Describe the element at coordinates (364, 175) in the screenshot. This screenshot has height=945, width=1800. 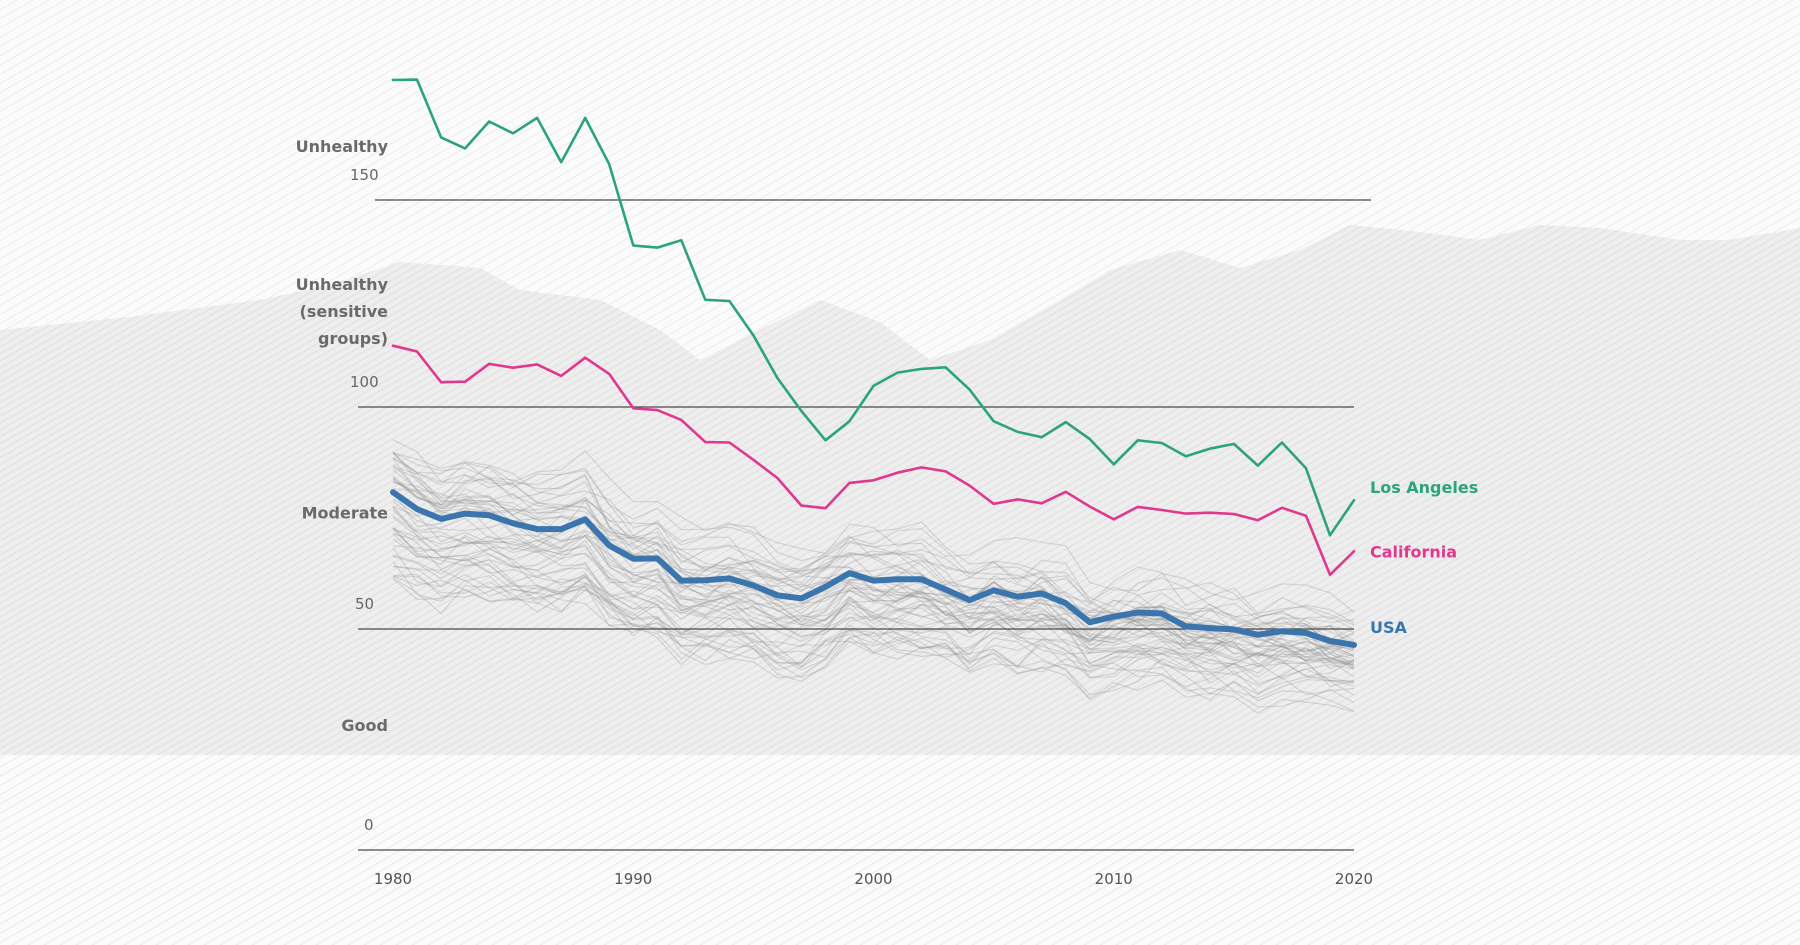
I see `y-tick-label: 150` at that location.